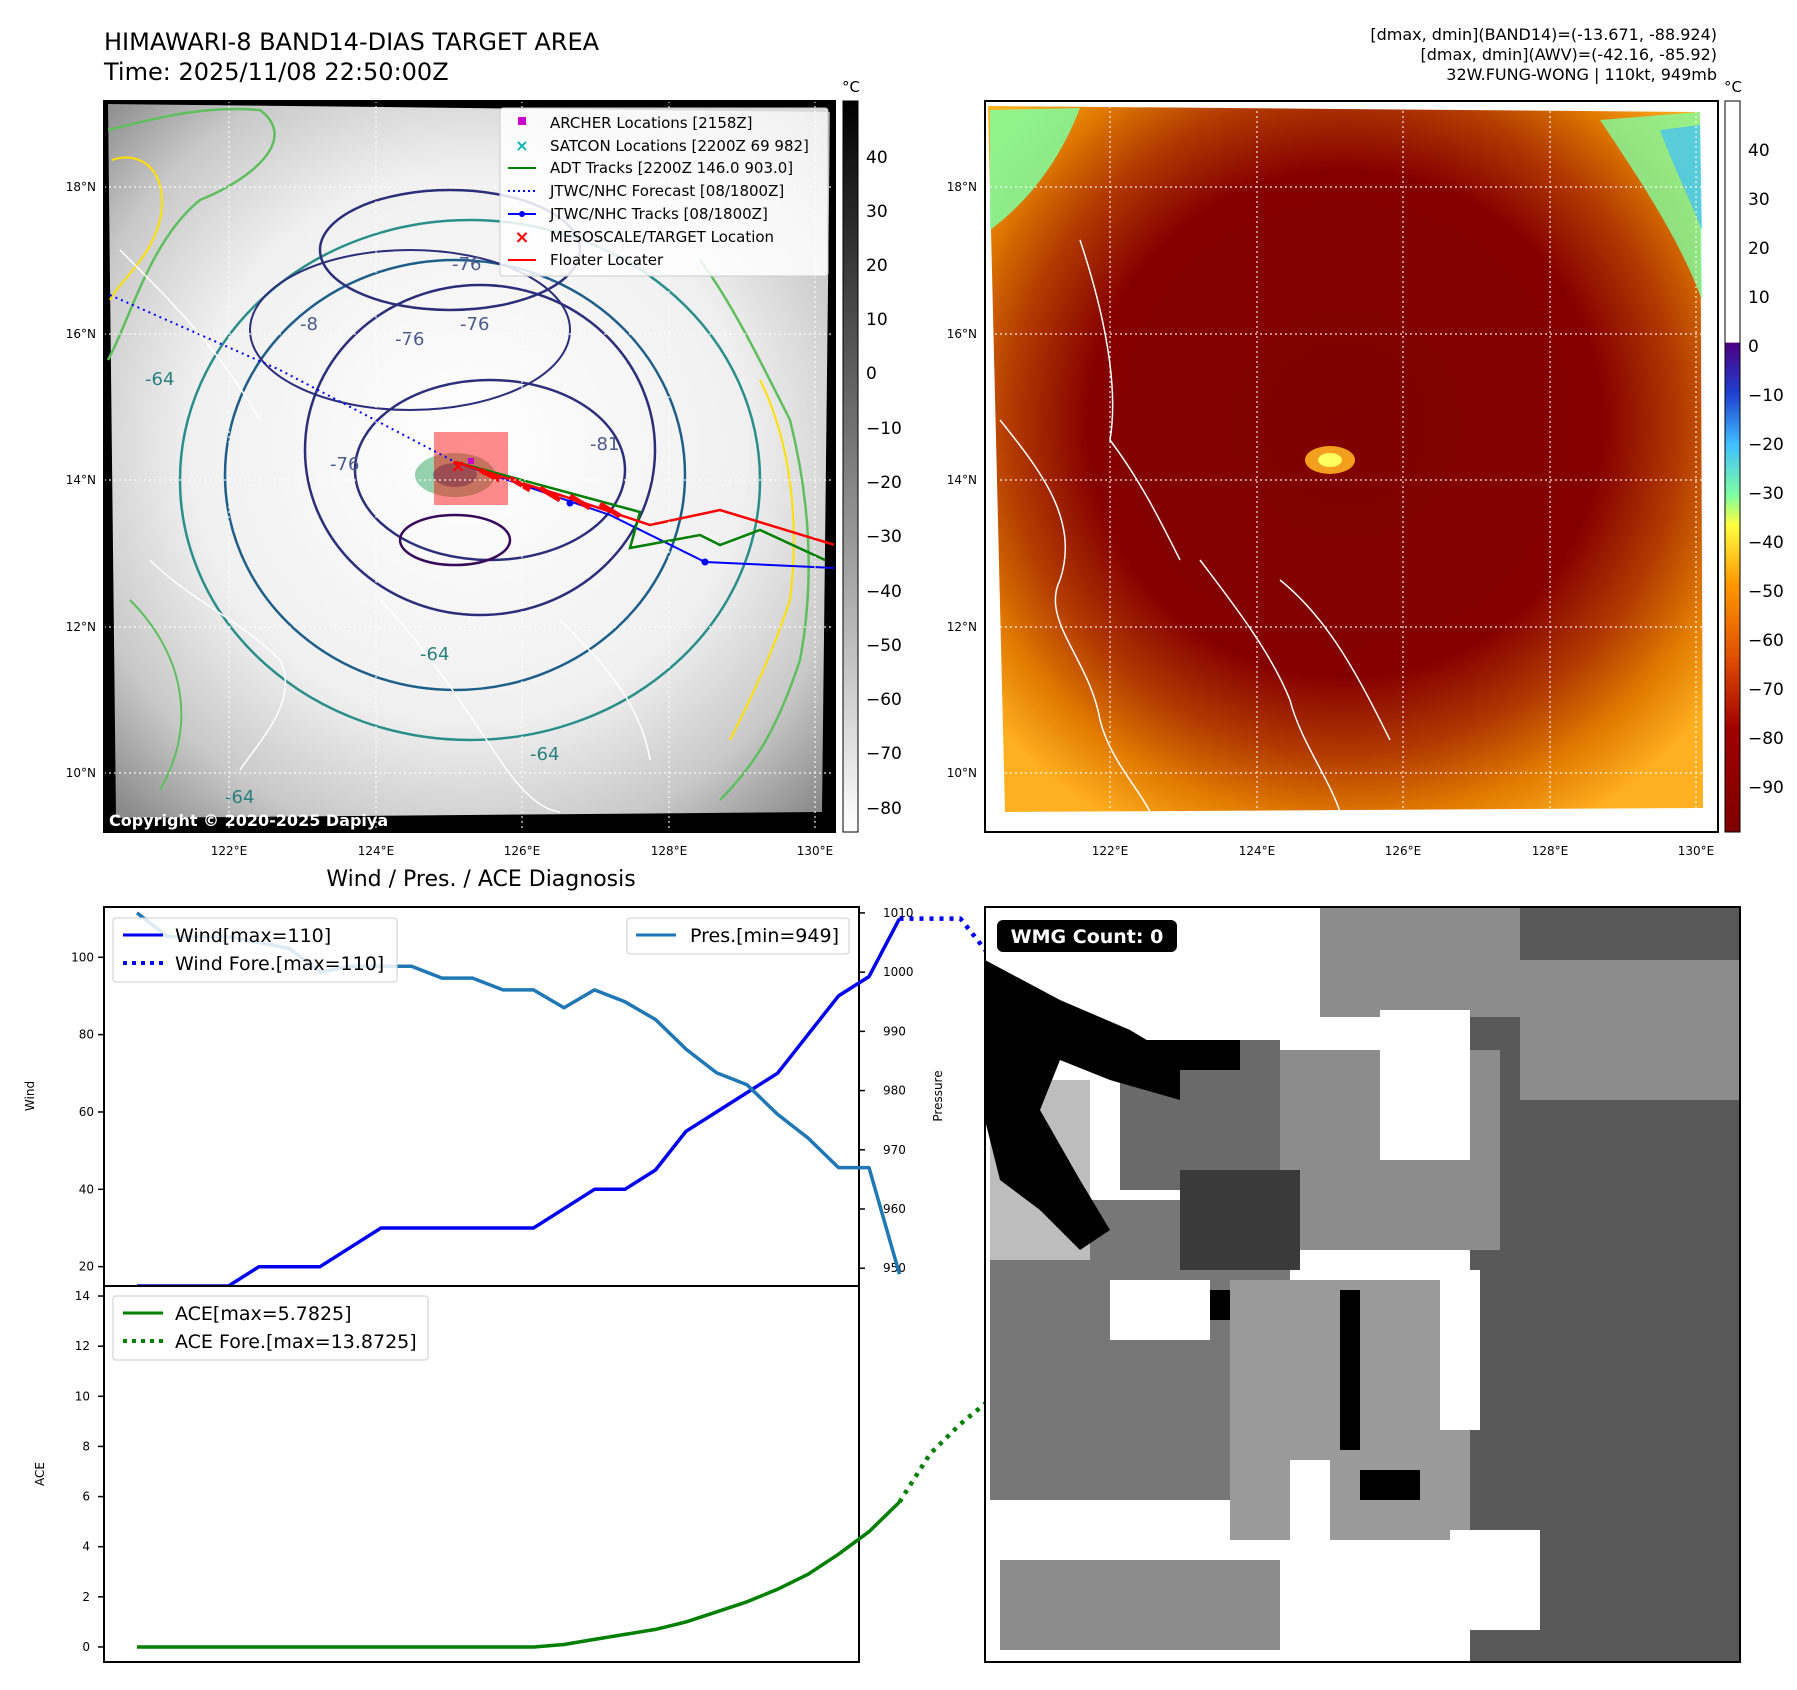 This screenshot has width=1797, height=1690. Describe the element at coordinates (894, 1150) in the screenshot. I see `pressure-tick-label: 970` at that location.